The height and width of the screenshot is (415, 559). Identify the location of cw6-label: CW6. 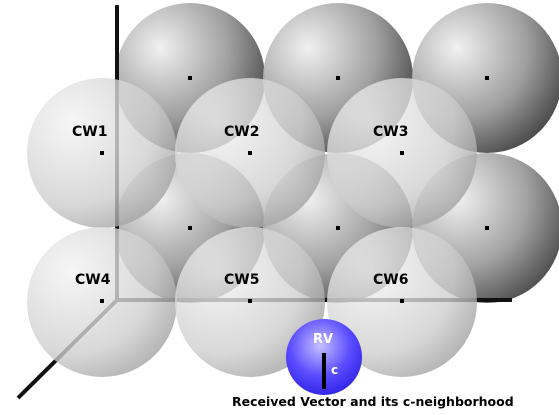
(390, 280).